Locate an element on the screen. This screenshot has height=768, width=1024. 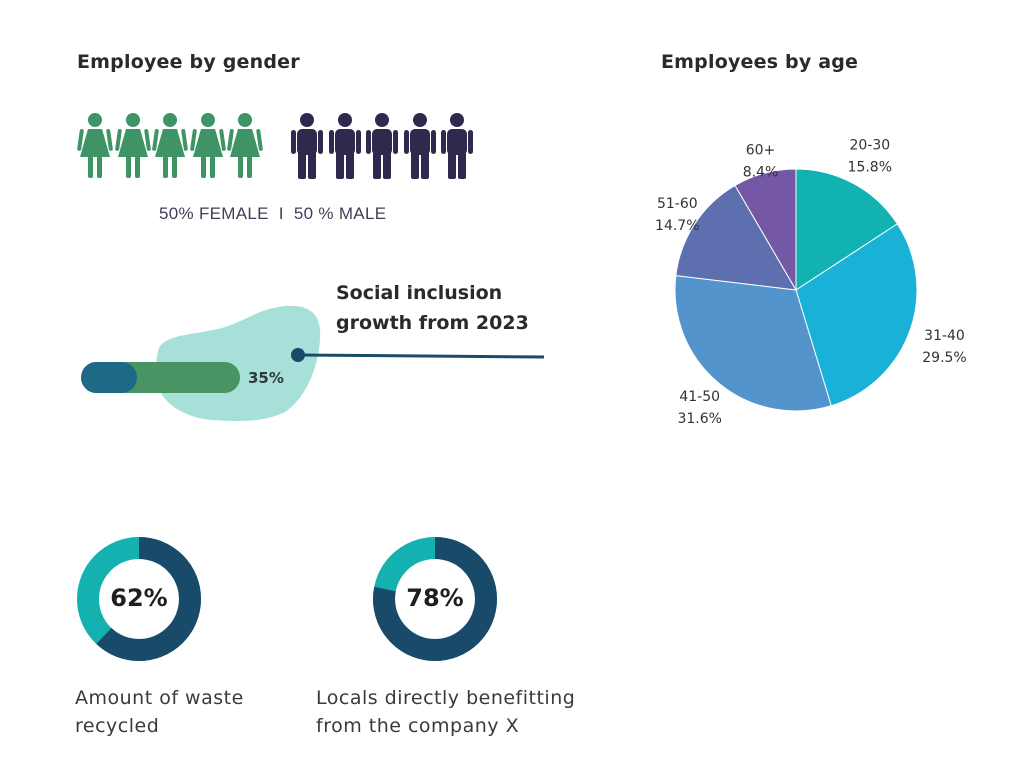
pie-value-label: 8.4% is located at coordinates (761, 173).